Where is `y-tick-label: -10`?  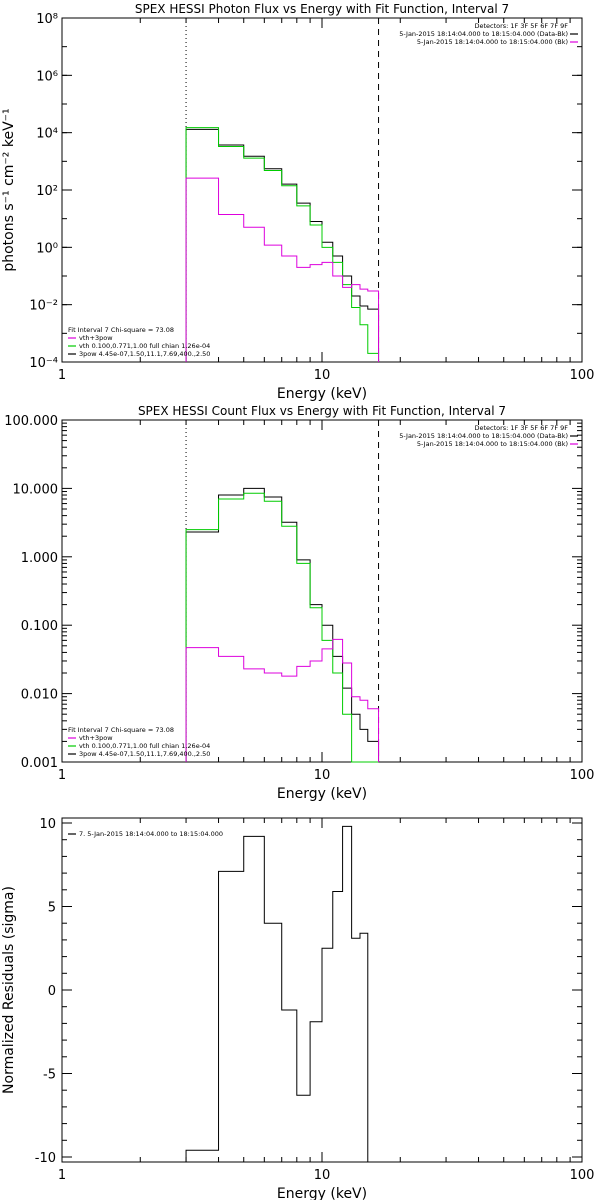 y-tick-label: -10 is located at coordinates (45, 1158).